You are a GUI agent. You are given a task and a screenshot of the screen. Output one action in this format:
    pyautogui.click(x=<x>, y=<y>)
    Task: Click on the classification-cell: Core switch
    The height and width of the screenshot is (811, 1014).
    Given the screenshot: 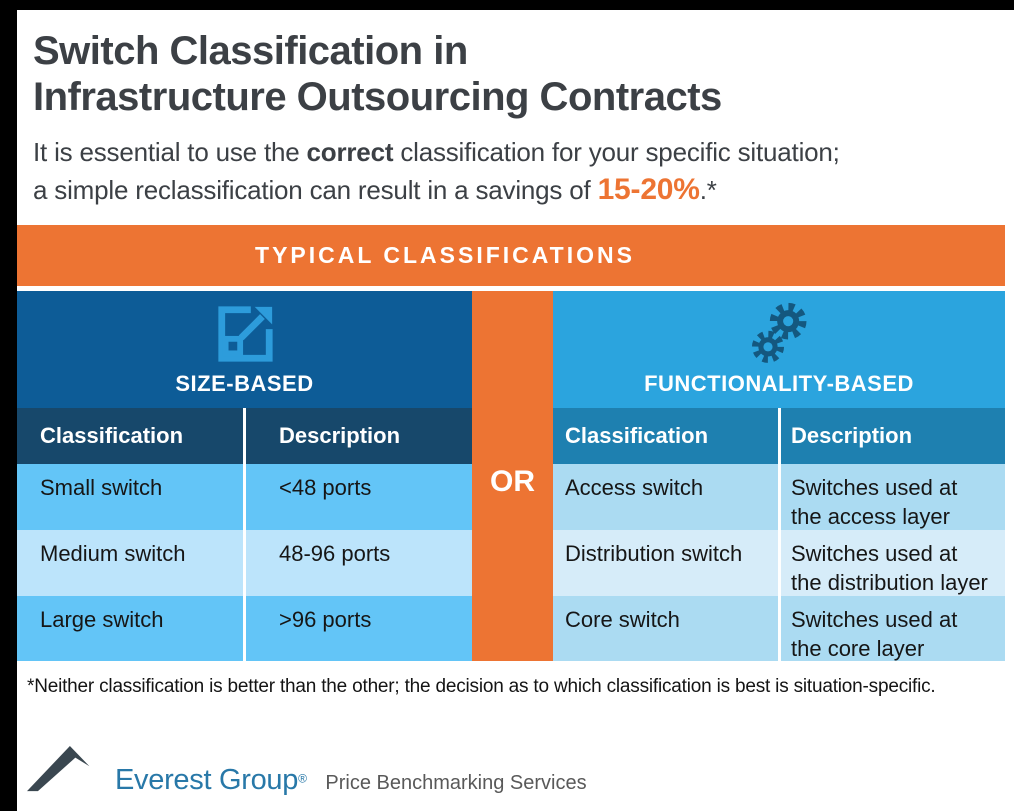 What is the action you would take?
    pyautogui.click(x=622, y=619)
    